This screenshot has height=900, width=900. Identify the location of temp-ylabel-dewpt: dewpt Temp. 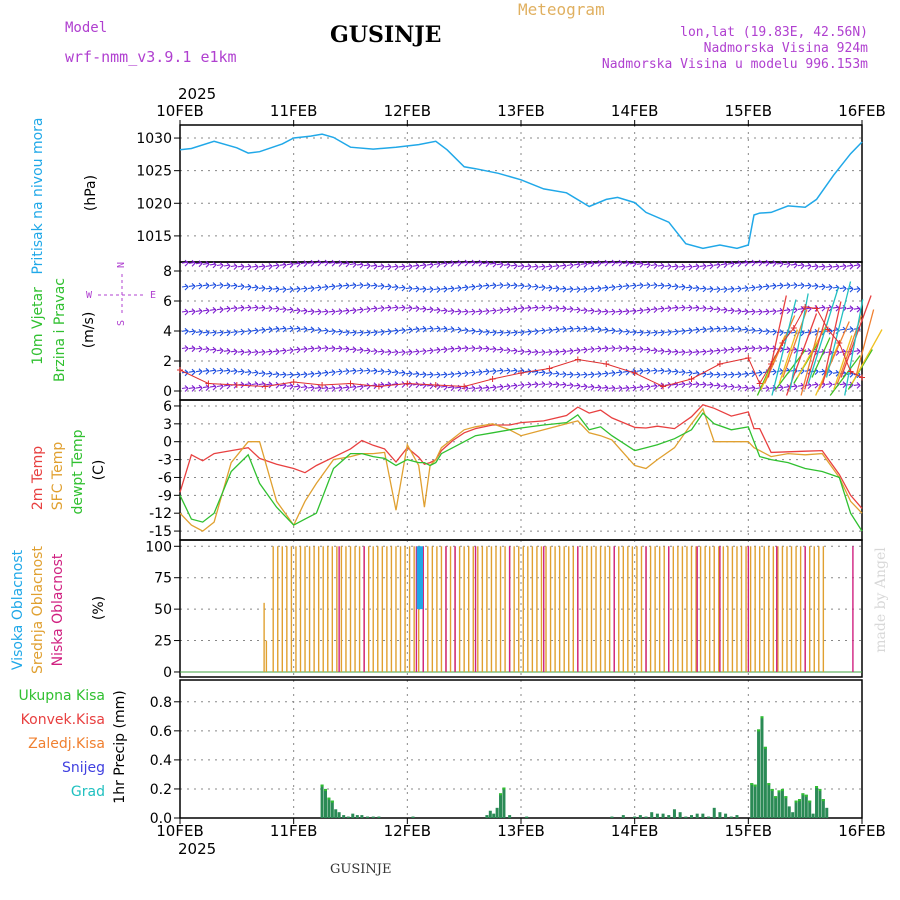
(78, 471).